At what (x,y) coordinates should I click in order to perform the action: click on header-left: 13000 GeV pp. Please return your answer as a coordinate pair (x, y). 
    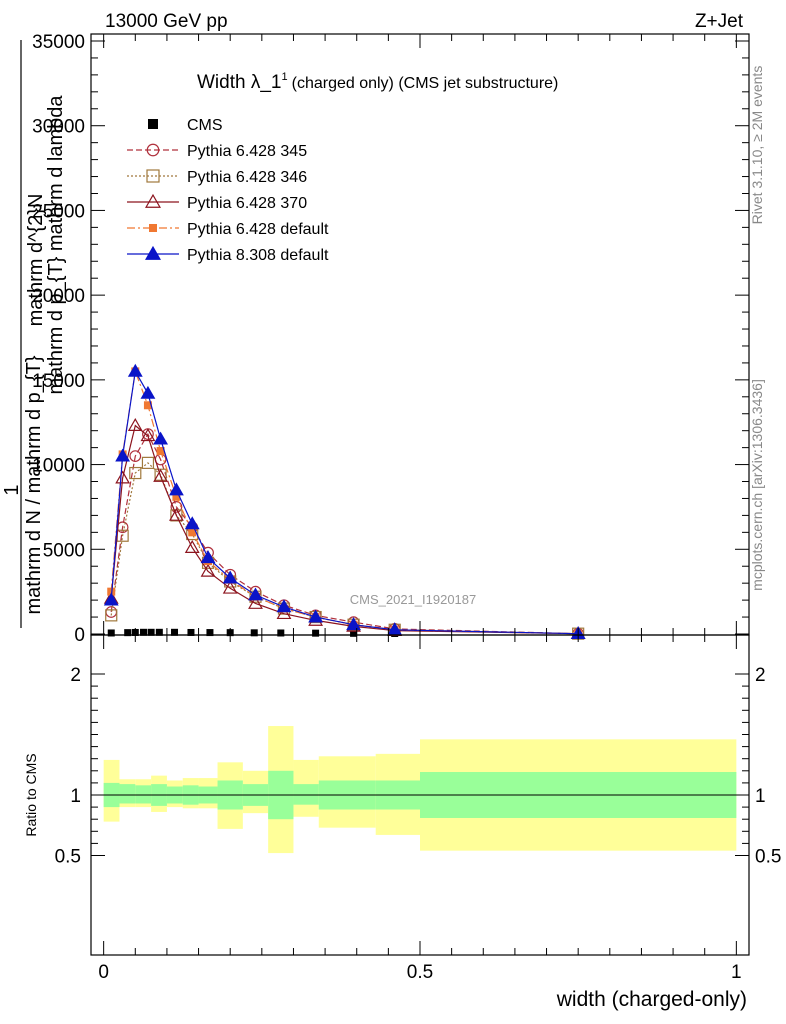
    Looking at the image, I should click on (166, 21).